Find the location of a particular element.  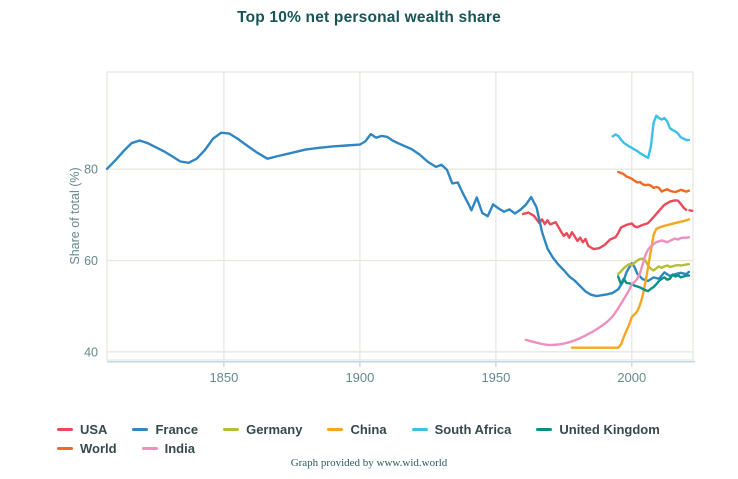

line-india is located at coordinates (607, 291).